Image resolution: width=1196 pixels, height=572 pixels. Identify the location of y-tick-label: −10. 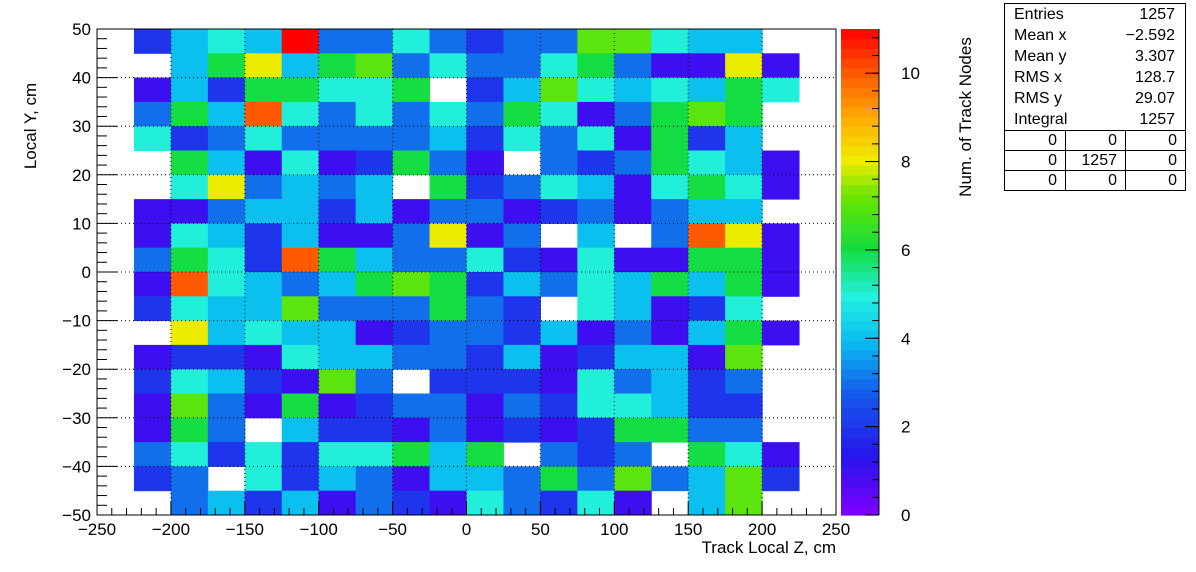
(76, 321).